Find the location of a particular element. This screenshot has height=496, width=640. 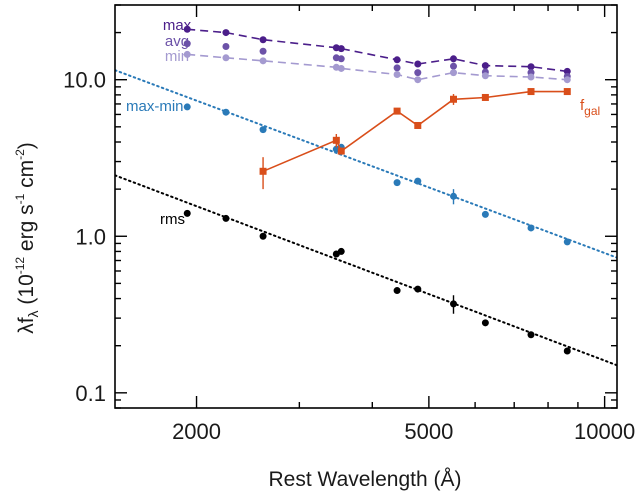

series-label-max: max is located at coordinates (177, 25).